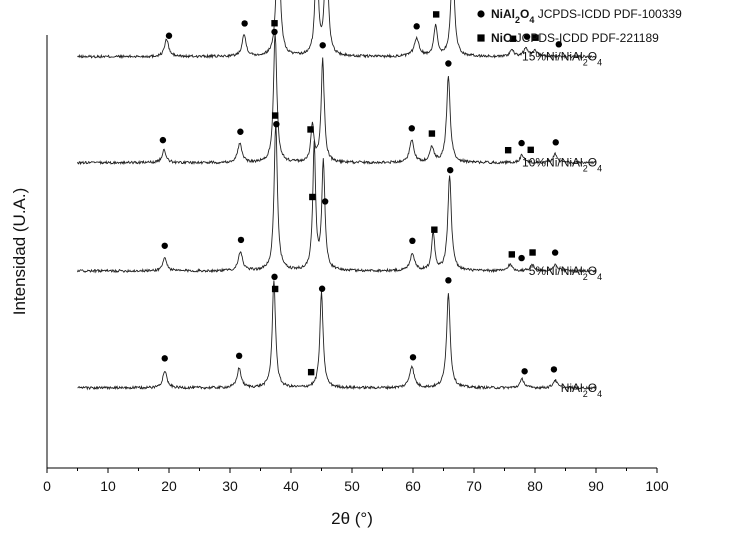 The height and width of the screenshot is (534, 739). Describe the element at coordinates (596, 486) in the screenshot. I see `x-tick-label: 90` at that location.